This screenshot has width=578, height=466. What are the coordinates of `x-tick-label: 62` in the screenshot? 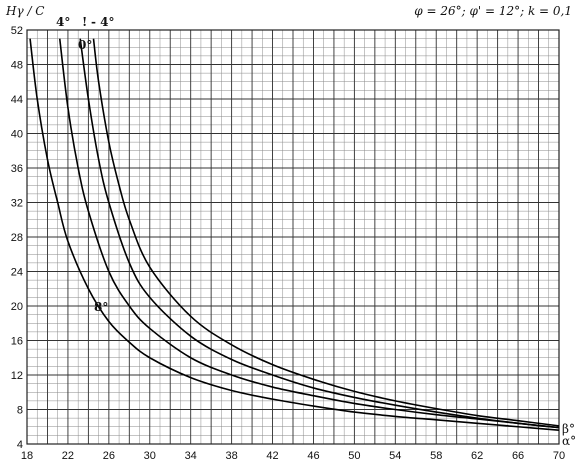 It's located at (477, 456).